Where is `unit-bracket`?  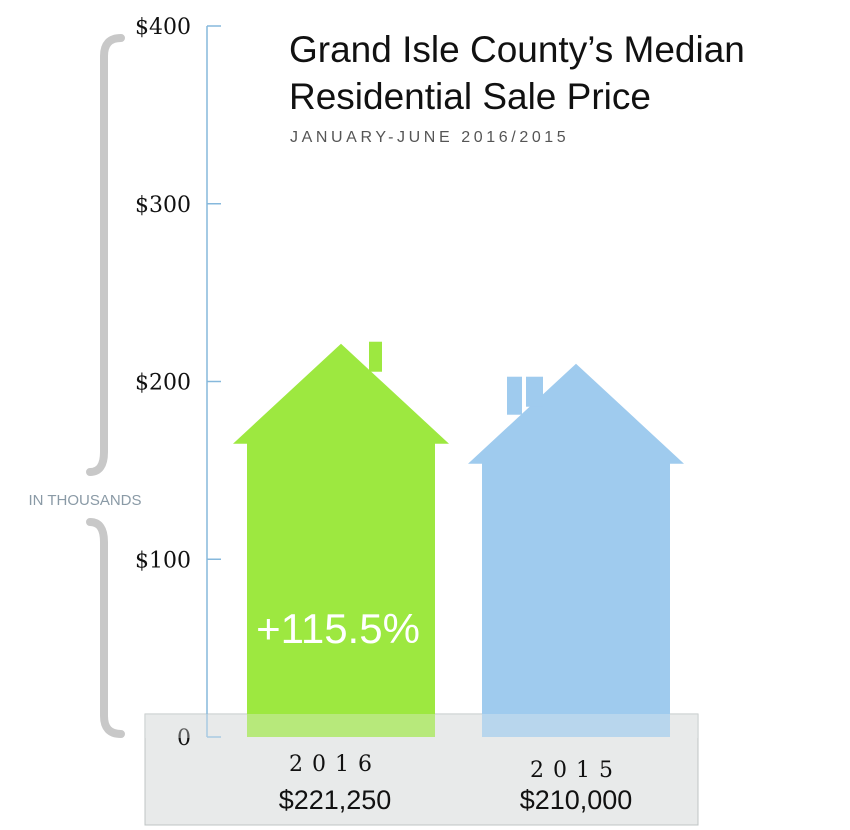 unit-bracket is located at coordinates (105, 386).